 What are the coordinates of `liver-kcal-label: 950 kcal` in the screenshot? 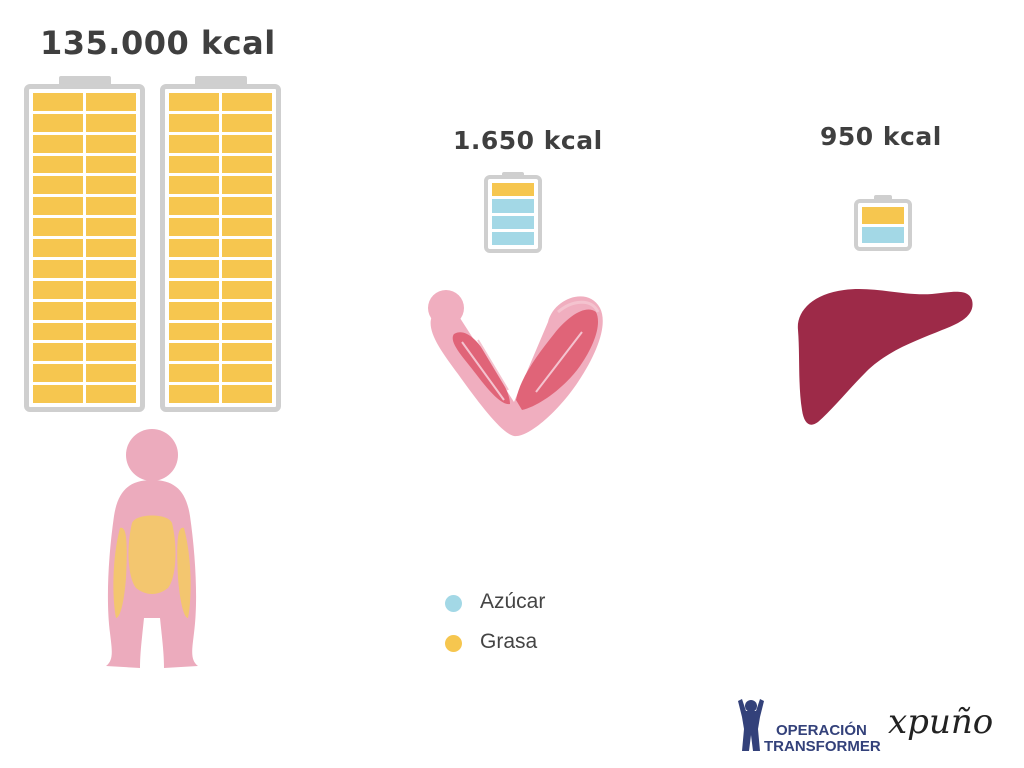 It's located at (881, 136).